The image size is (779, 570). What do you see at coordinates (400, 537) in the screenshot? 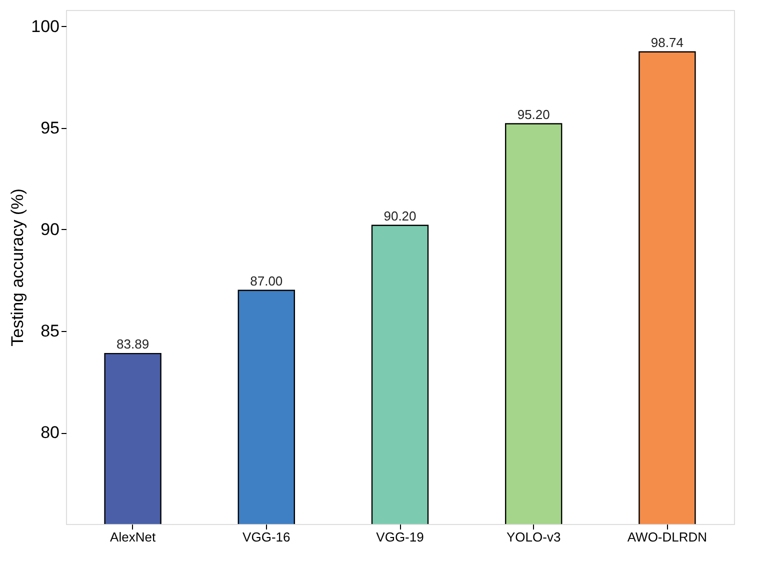
I see `x-tick-label: VGG-19` at bounding box center [400, 537].